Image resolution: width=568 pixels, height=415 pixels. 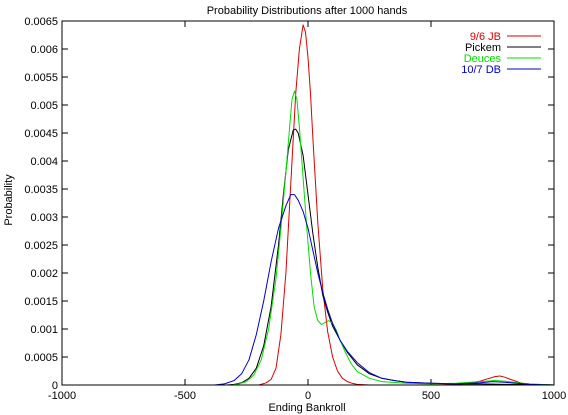 What do you see at coordinates (55, 386) in the screenshot?
I see `y-tick-label: 0` at bounding box center [55, 386].